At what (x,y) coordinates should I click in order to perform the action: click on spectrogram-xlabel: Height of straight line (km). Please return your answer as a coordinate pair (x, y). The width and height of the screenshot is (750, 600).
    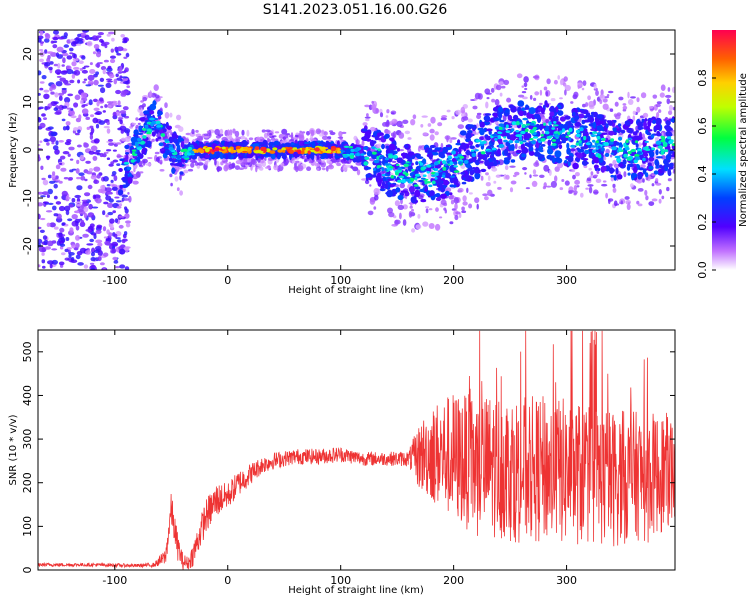
    Looking at the image, I should click on (356, 290).